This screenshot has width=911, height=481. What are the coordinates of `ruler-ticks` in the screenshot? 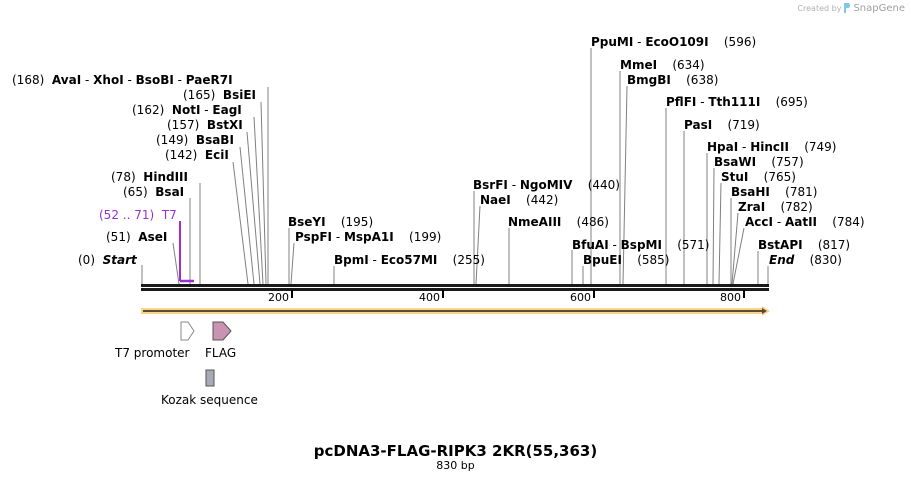 It's located at (518, 294).